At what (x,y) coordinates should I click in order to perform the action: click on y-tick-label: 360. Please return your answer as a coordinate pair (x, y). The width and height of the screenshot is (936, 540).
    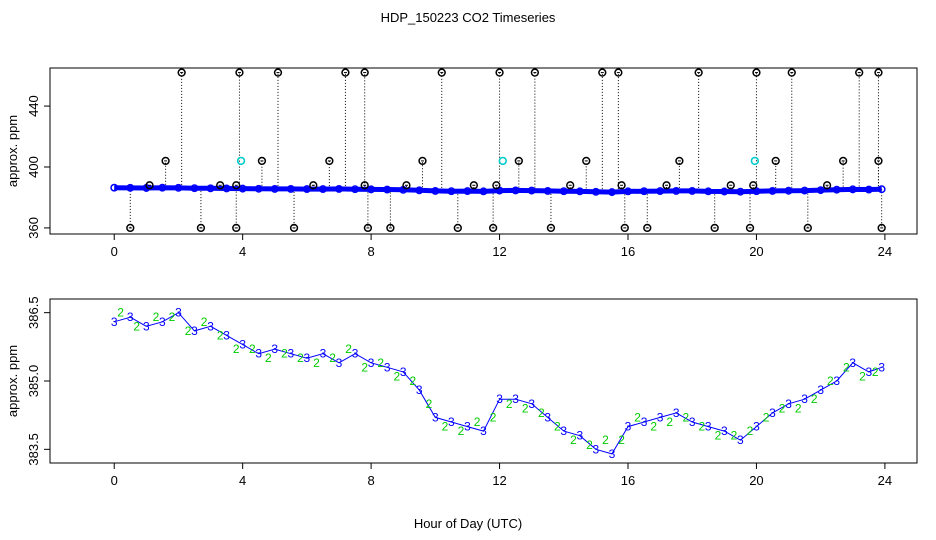
    Looking at the image, I should click on (33, 228).